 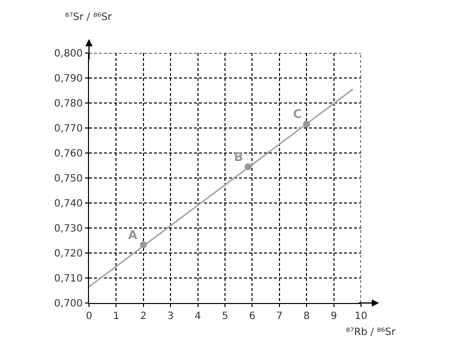 I want to click on y-tick-label: 0,740, so click(x=68, y=204).